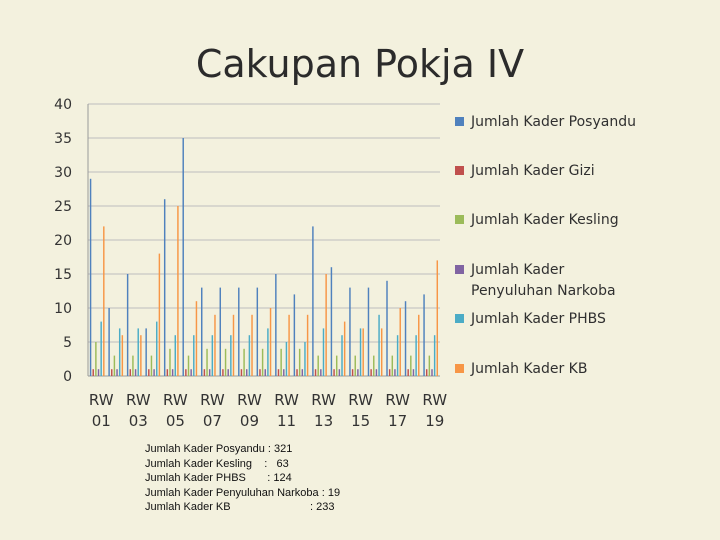  Describe the element at coordinates (543, 280) in the screenshot. I see `legend-label-penyuluhan-narkoba: Jumlah Kader Penyuluhan Narkoba` at that location.